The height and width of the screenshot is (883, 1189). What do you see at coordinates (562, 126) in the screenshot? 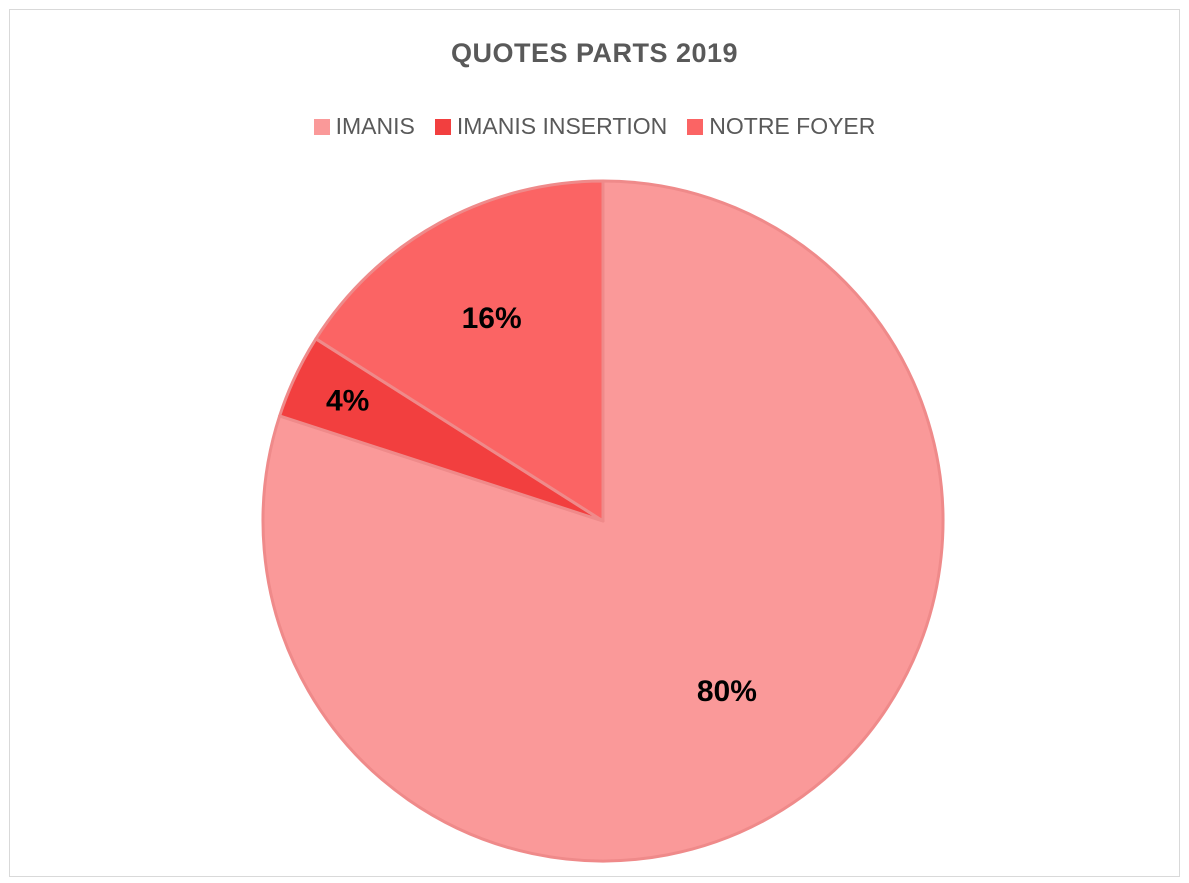
I see `legend-label-imanis-insertion: IMANIS INSERTION` at bounding box center [562, 126].